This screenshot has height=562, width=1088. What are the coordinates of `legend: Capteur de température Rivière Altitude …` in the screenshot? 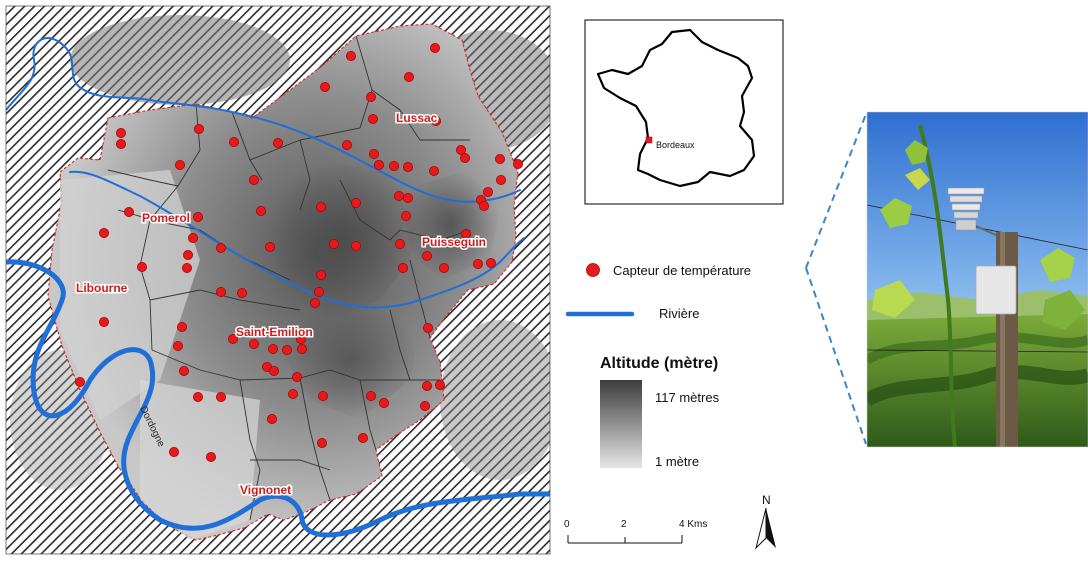 It's located at (658, 366).